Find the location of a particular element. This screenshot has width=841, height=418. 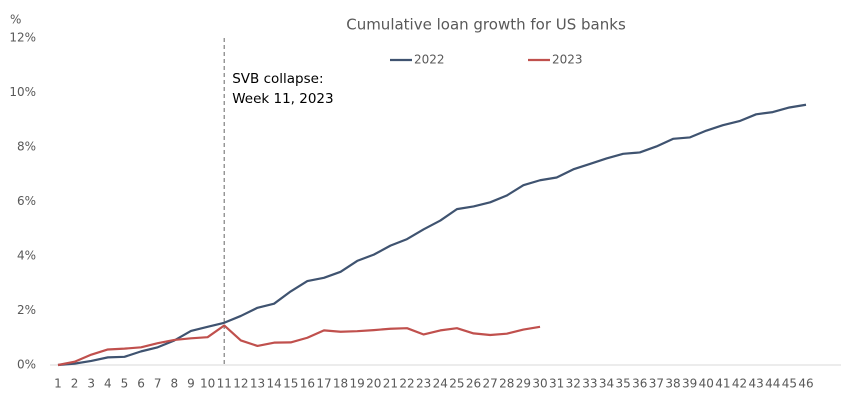

x-tick-label: 44 is located at coordinates (772, 384).